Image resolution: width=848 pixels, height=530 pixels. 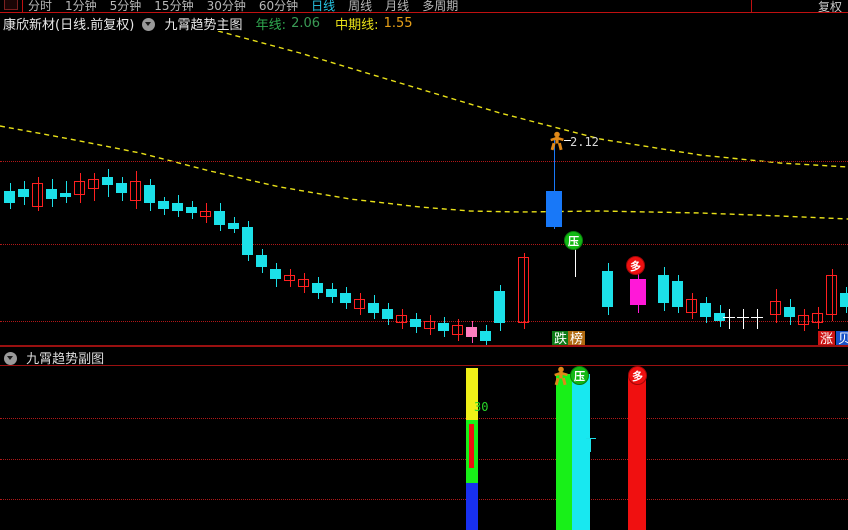 What do you see at coordinates (472, 506) in the screenshot?
I see `bar-blue` at bounding box center [472, 506].